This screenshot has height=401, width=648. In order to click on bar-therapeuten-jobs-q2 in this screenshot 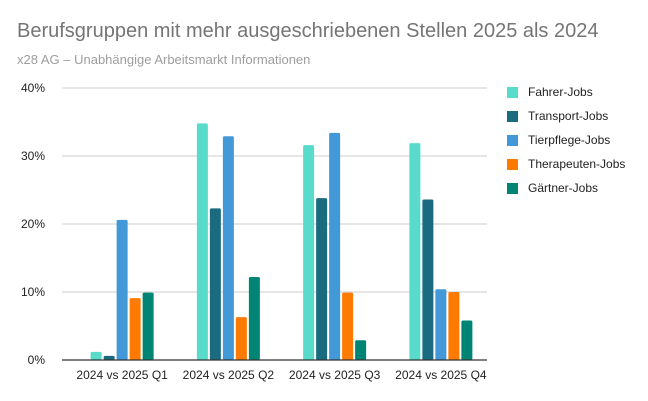, I will do `click(241, 338)`.